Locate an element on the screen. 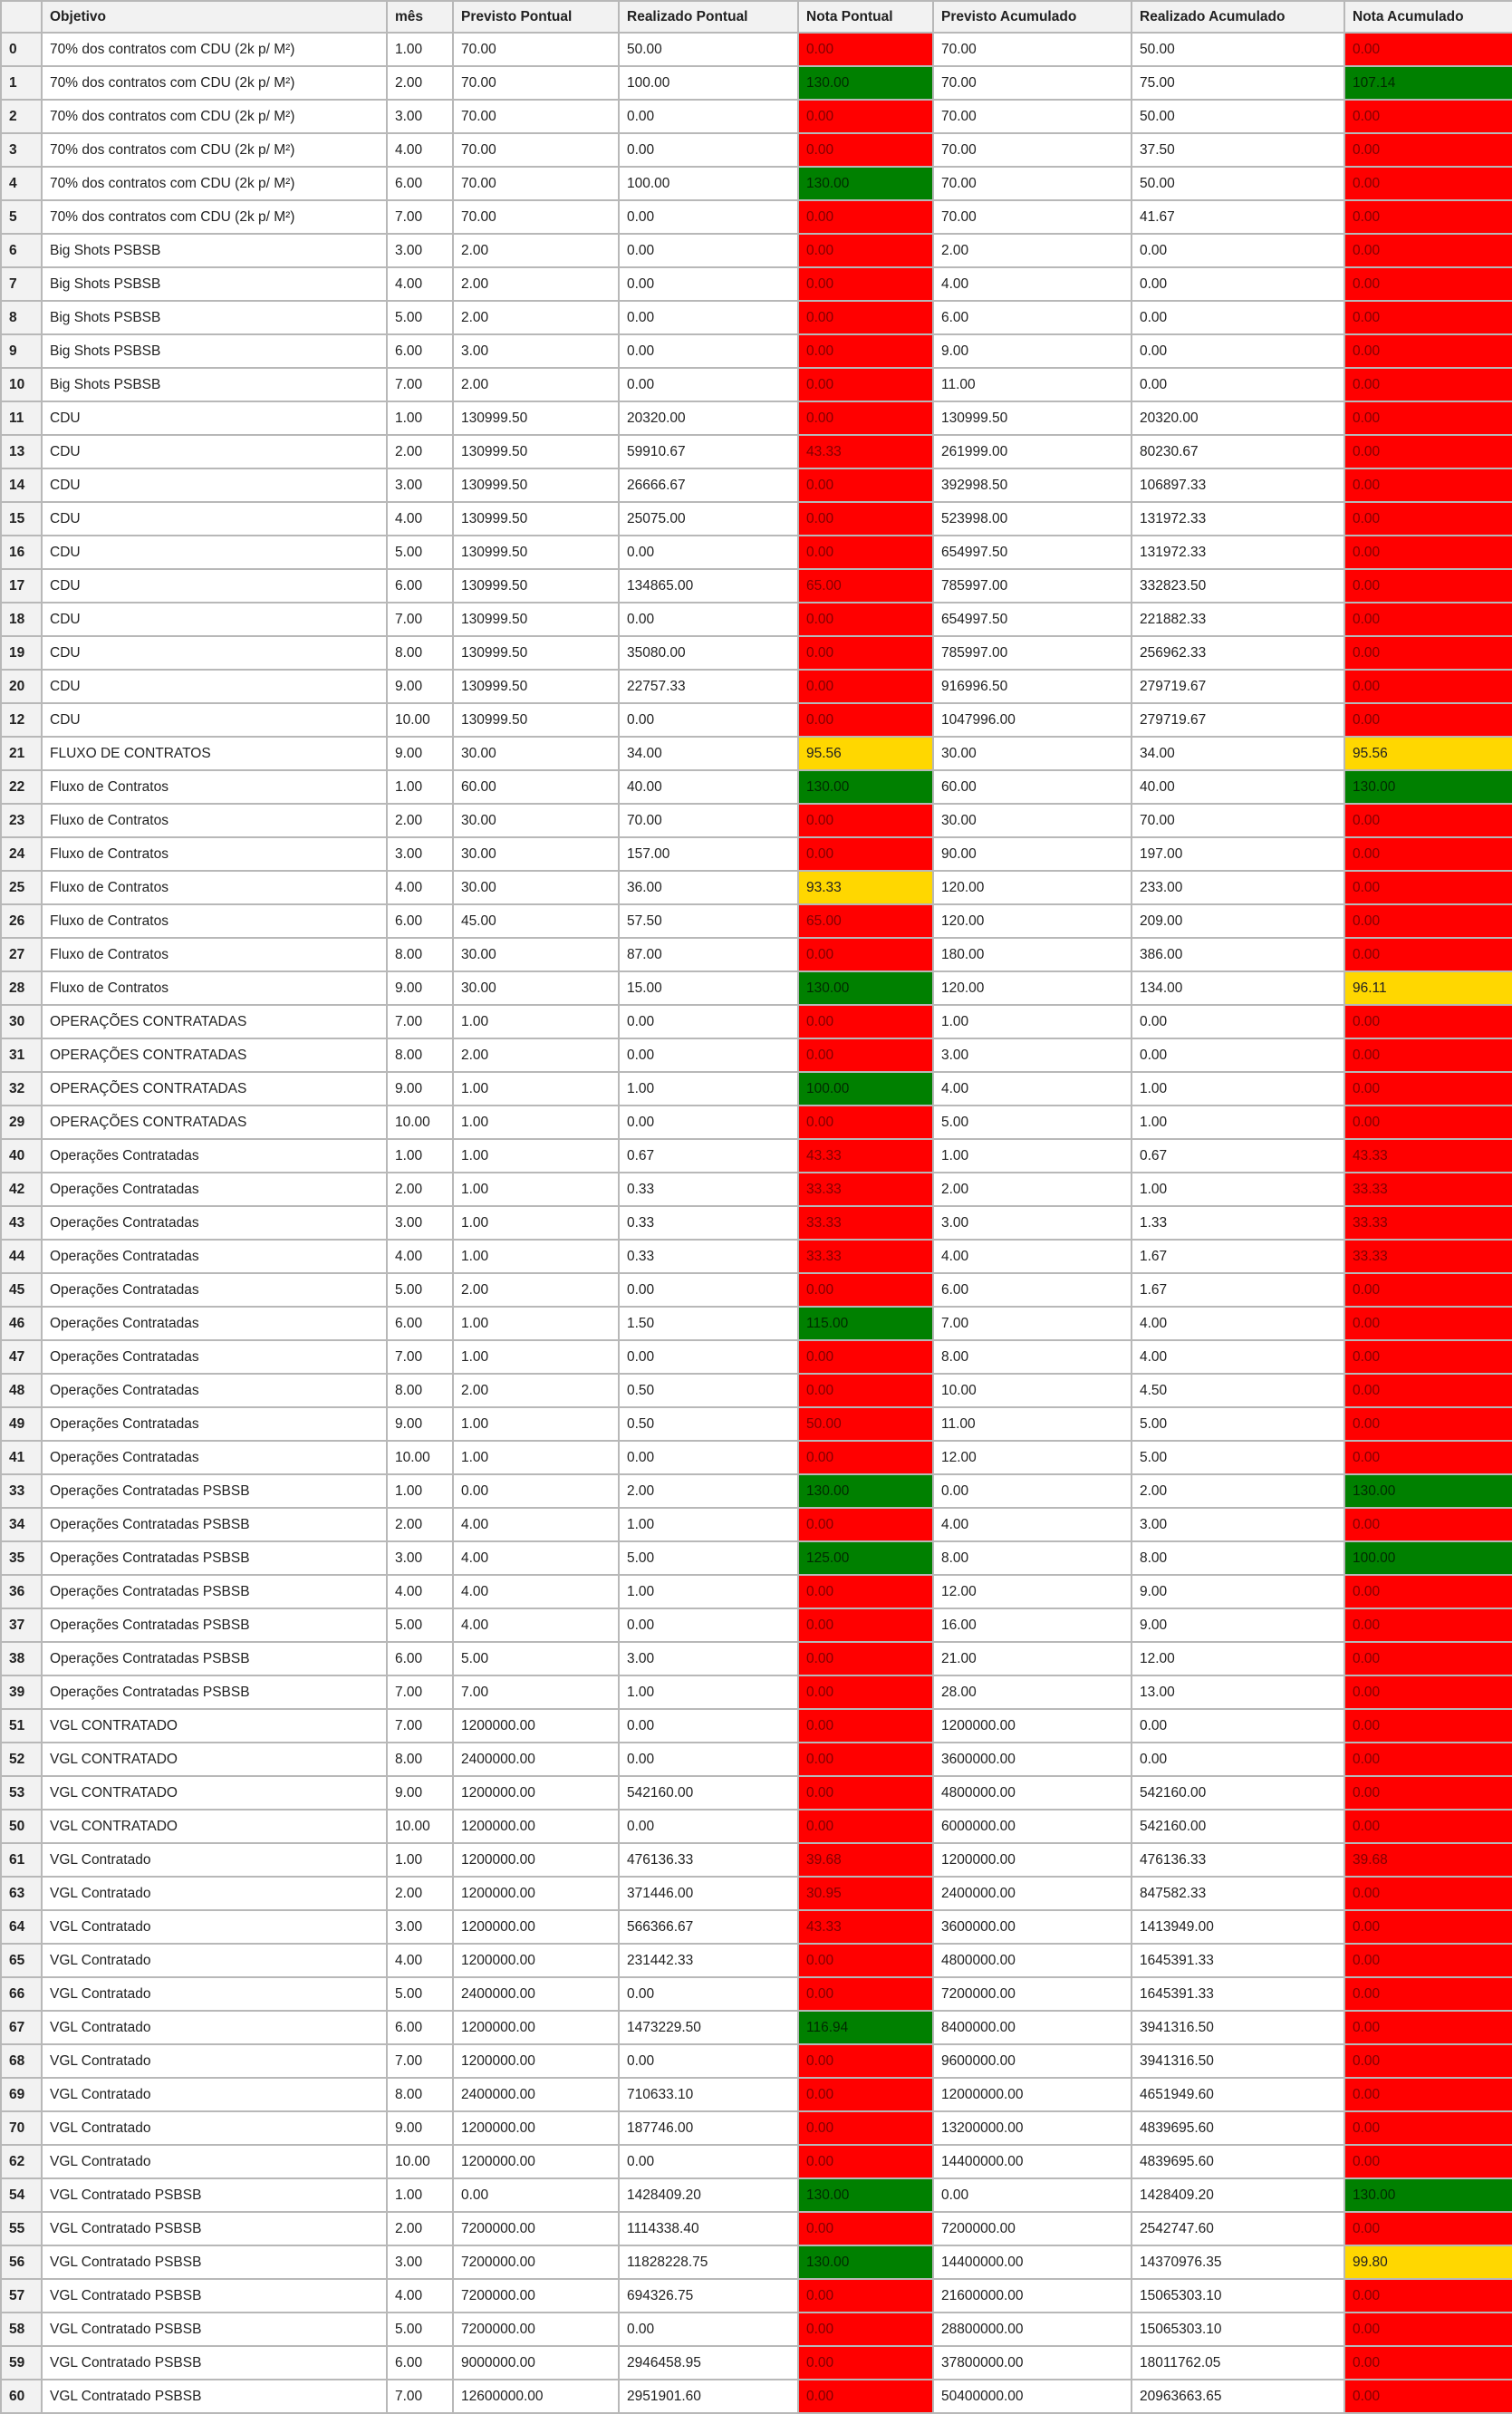 The width and height of the screenshot is (1512, 2414). row-index: 45 is located at coordinates (21, 1290).